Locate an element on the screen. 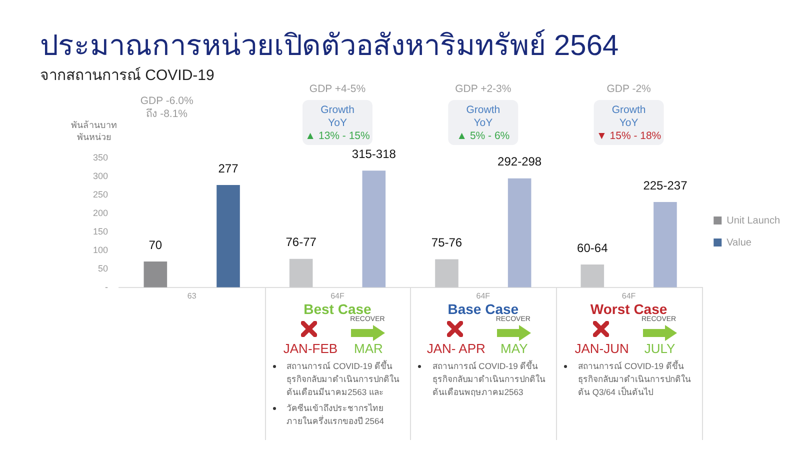 The width and height of the screenshot is (800, 449). data-label: 76-77 is located at coordinates (301, 242).